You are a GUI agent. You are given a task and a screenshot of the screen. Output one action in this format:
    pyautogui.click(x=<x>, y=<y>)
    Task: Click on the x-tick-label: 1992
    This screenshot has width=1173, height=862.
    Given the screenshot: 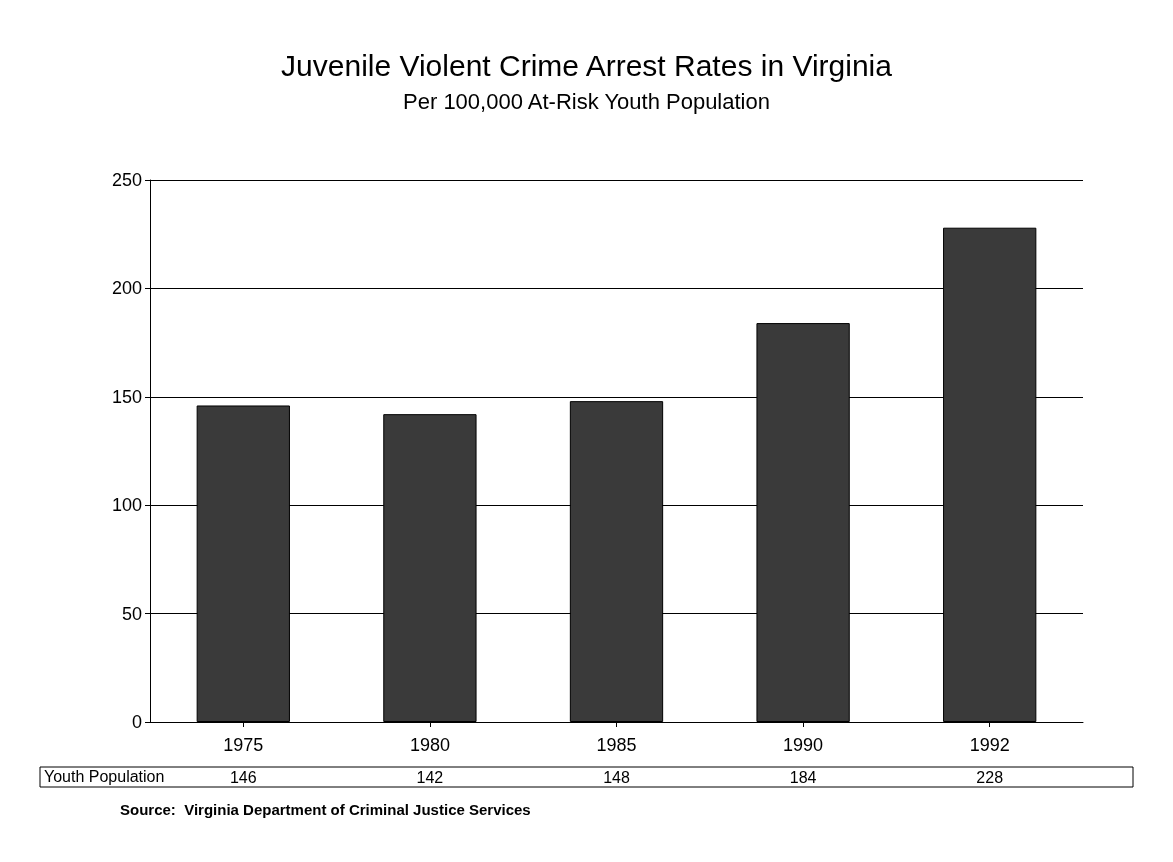 What is the action you would take?
    pyautogui.click(x=989, y=745)
    